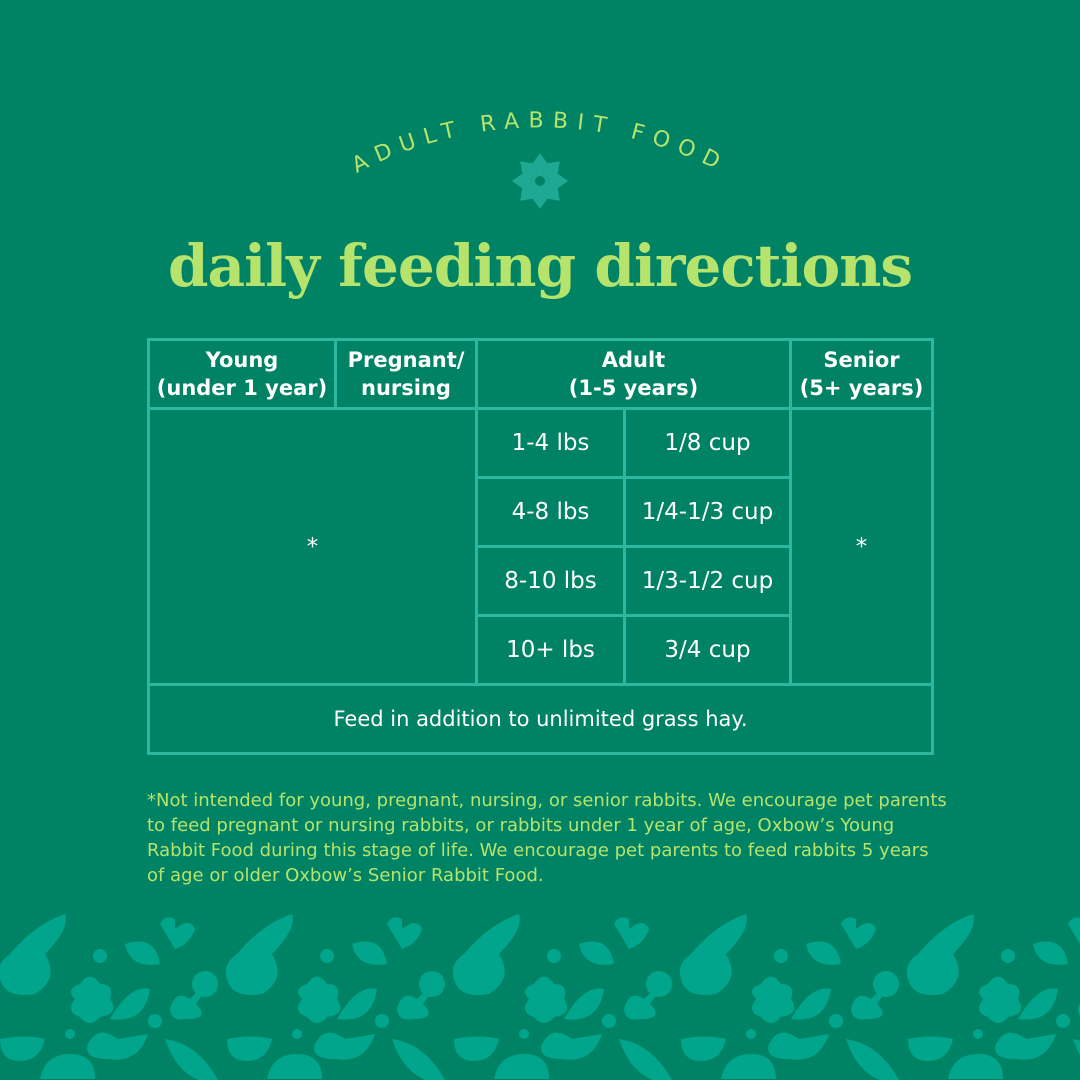 Image resolution: width=1080 pixels, height=1080 pixels. I want to click on amount-cell: 1/4-1/3 cup, so click(707, 512).